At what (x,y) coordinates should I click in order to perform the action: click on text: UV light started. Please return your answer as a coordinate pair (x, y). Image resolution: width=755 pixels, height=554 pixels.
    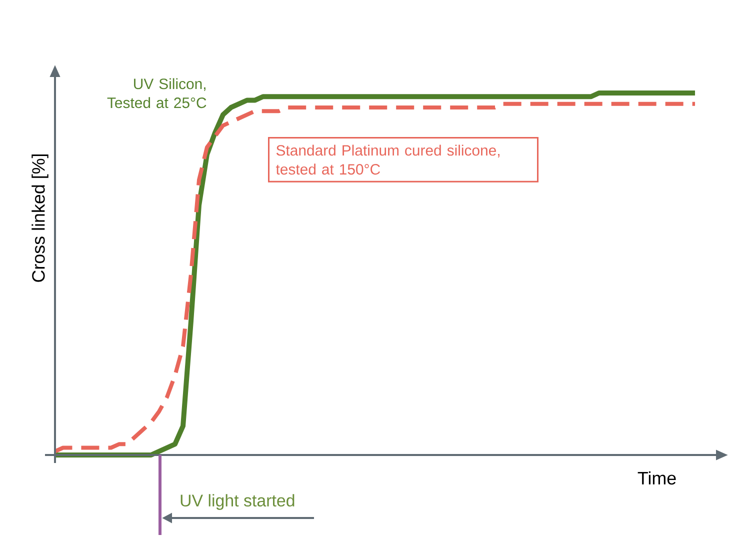
    Looking at the image, I should click on (237, 502).